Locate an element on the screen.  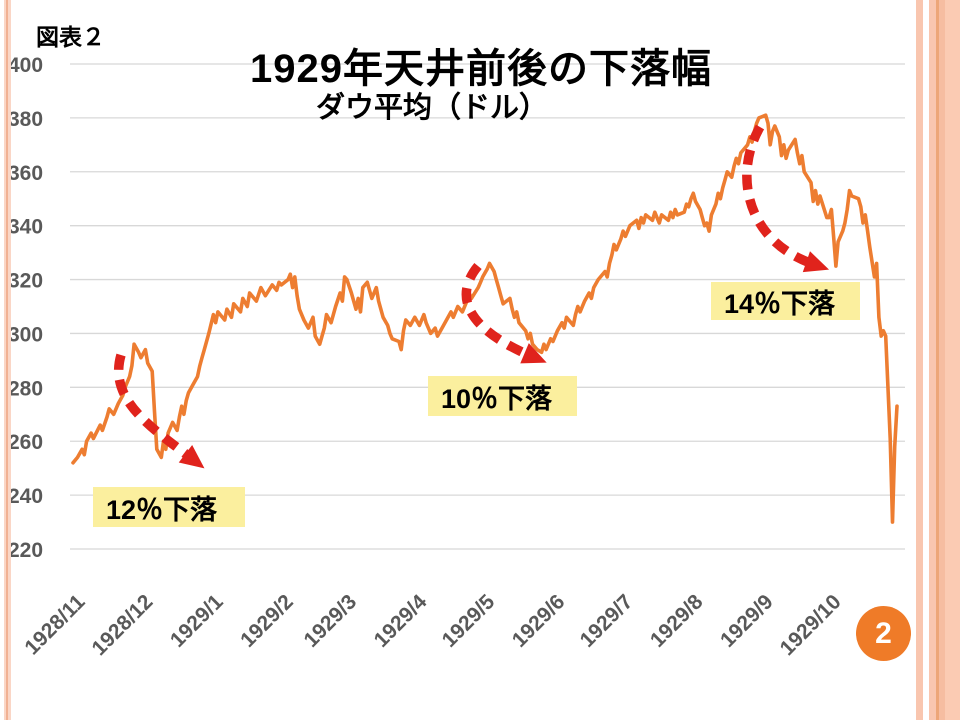
y-axis-label: 220 is located at coordinates (25, 550).